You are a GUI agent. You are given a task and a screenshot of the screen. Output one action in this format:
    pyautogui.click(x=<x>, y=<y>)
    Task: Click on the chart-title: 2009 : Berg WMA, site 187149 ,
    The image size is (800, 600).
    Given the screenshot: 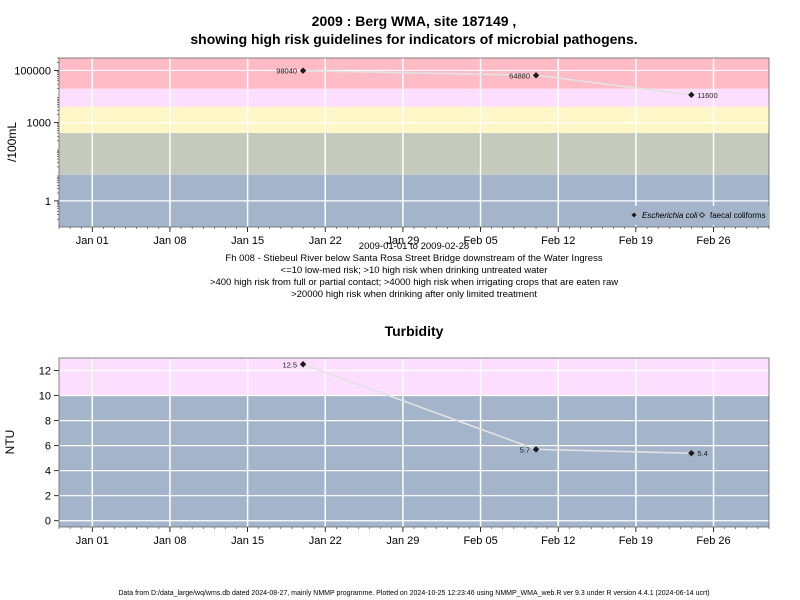 What is the action you would take?
    pyautogui.click(x=414, y=21)
    